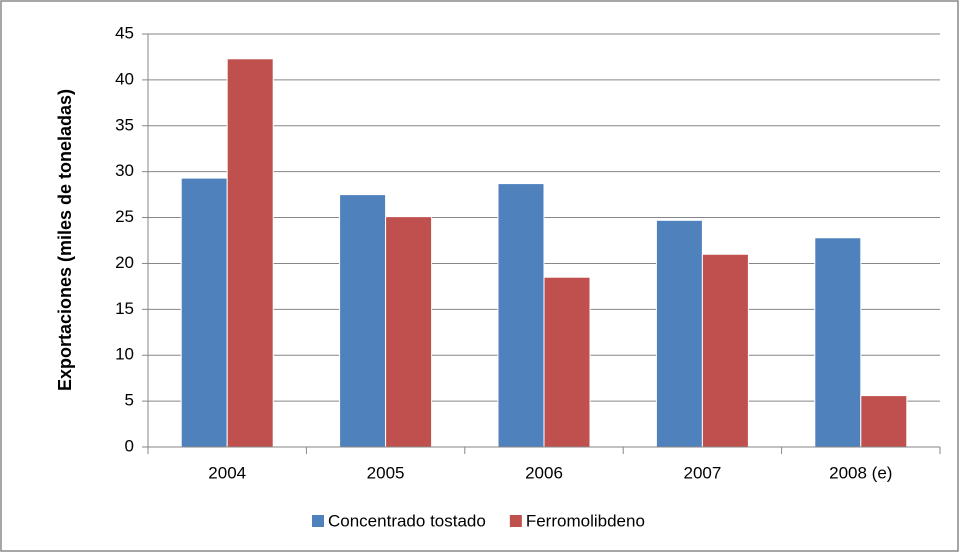 The image size is (960, 558). I want to click on y-tick-label: 30, so click(124, 170).